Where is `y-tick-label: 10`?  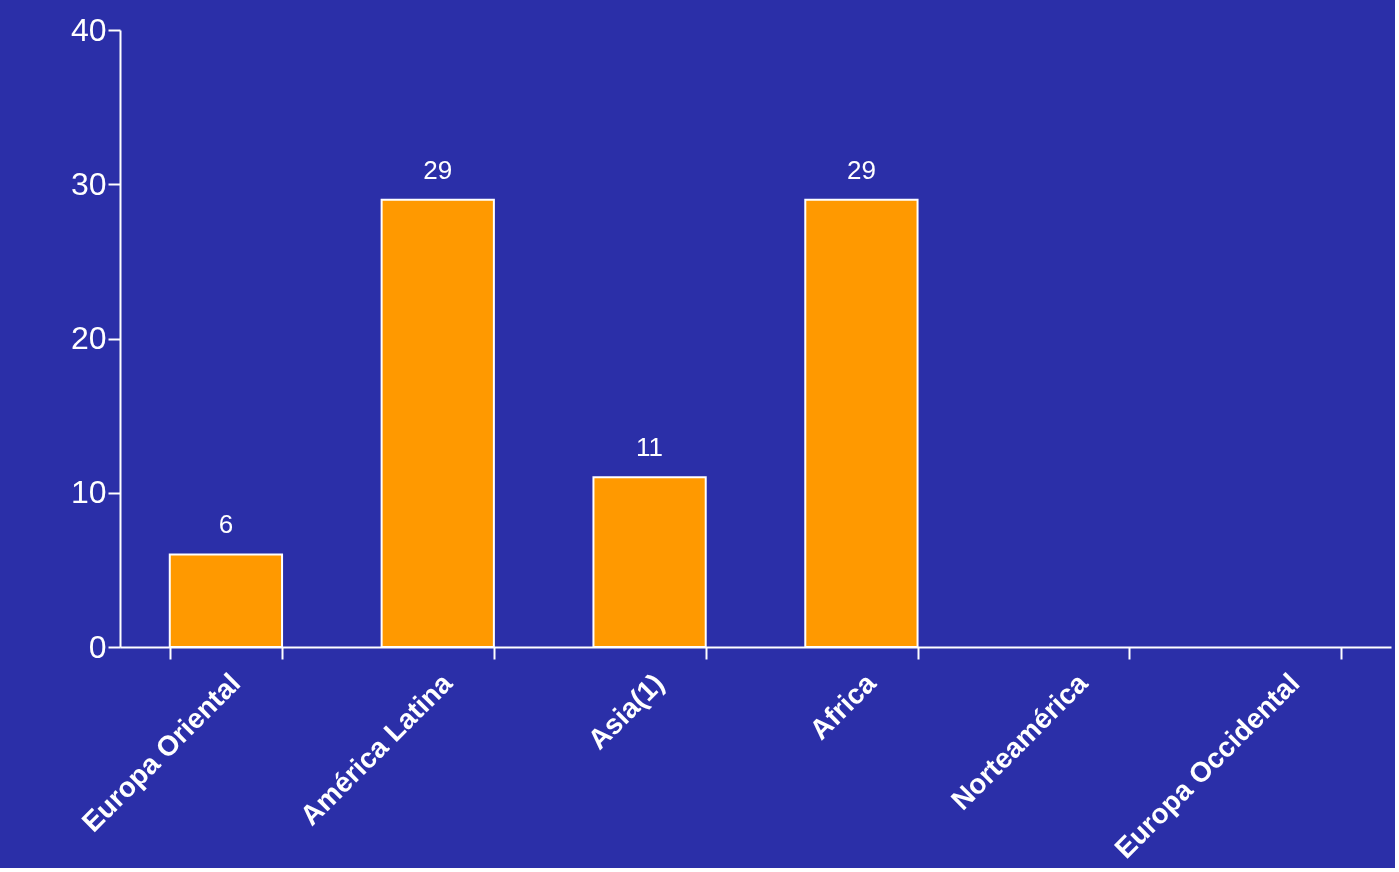
y-tick-label: 10 is located at coordinates (88, 492).